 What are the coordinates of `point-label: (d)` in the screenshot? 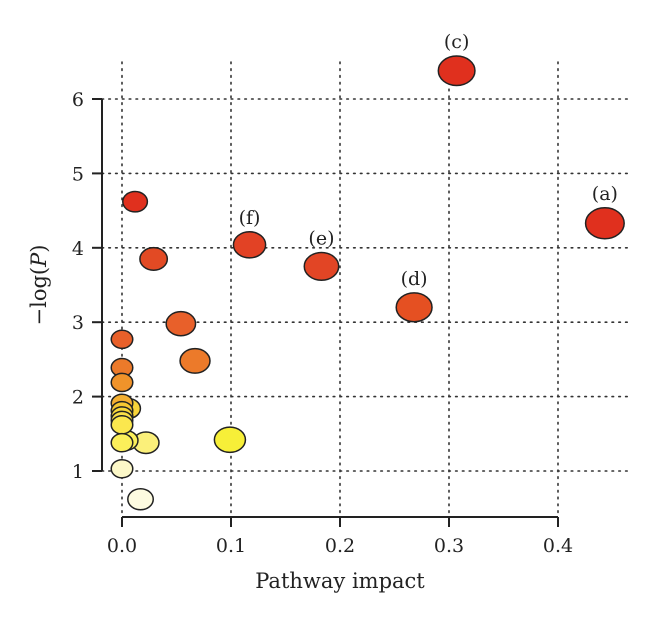 It's located at (414, 279).